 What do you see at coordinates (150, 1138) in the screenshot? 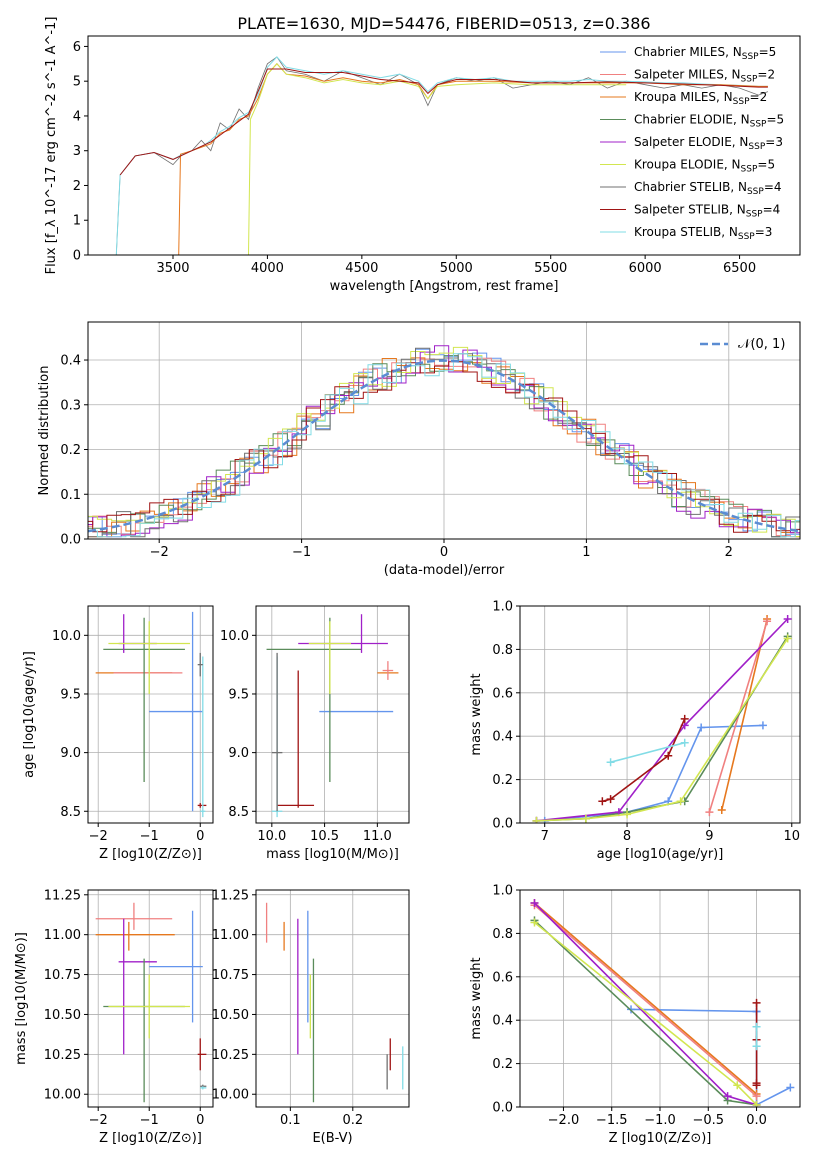
I see `x-axis-label: Z [log10(Z/Z⊙)]` at bounding box center [150, 1138].